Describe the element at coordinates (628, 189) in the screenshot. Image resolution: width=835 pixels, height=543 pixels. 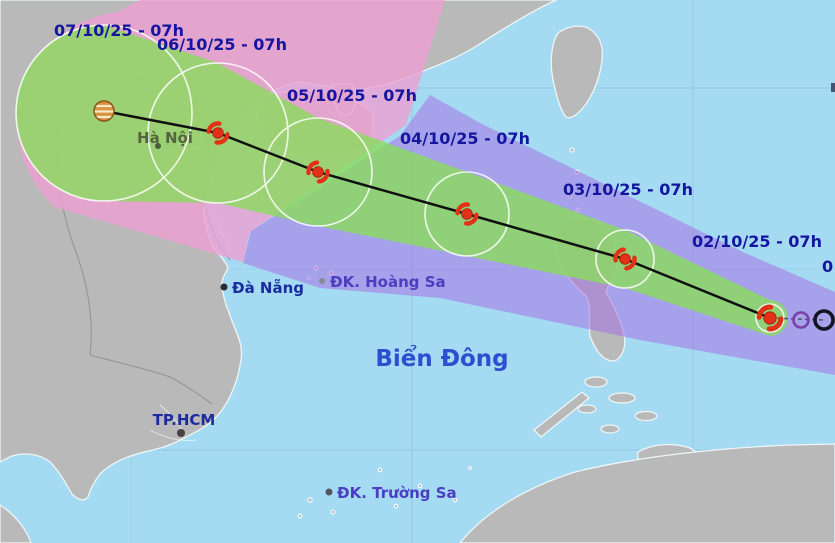
I see `forecast-label-03-10: 03/10/25 - 07h` at that location.